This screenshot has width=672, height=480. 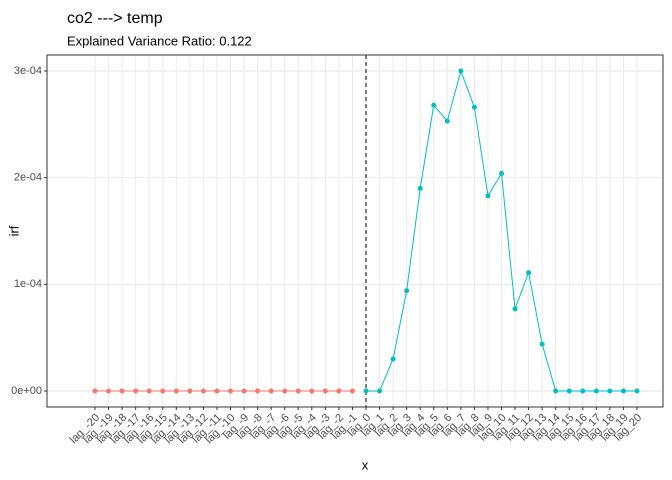 I want to click on chart-subtitle: Explained Variance Ratio: 0.122, so click(x=159, y=40).